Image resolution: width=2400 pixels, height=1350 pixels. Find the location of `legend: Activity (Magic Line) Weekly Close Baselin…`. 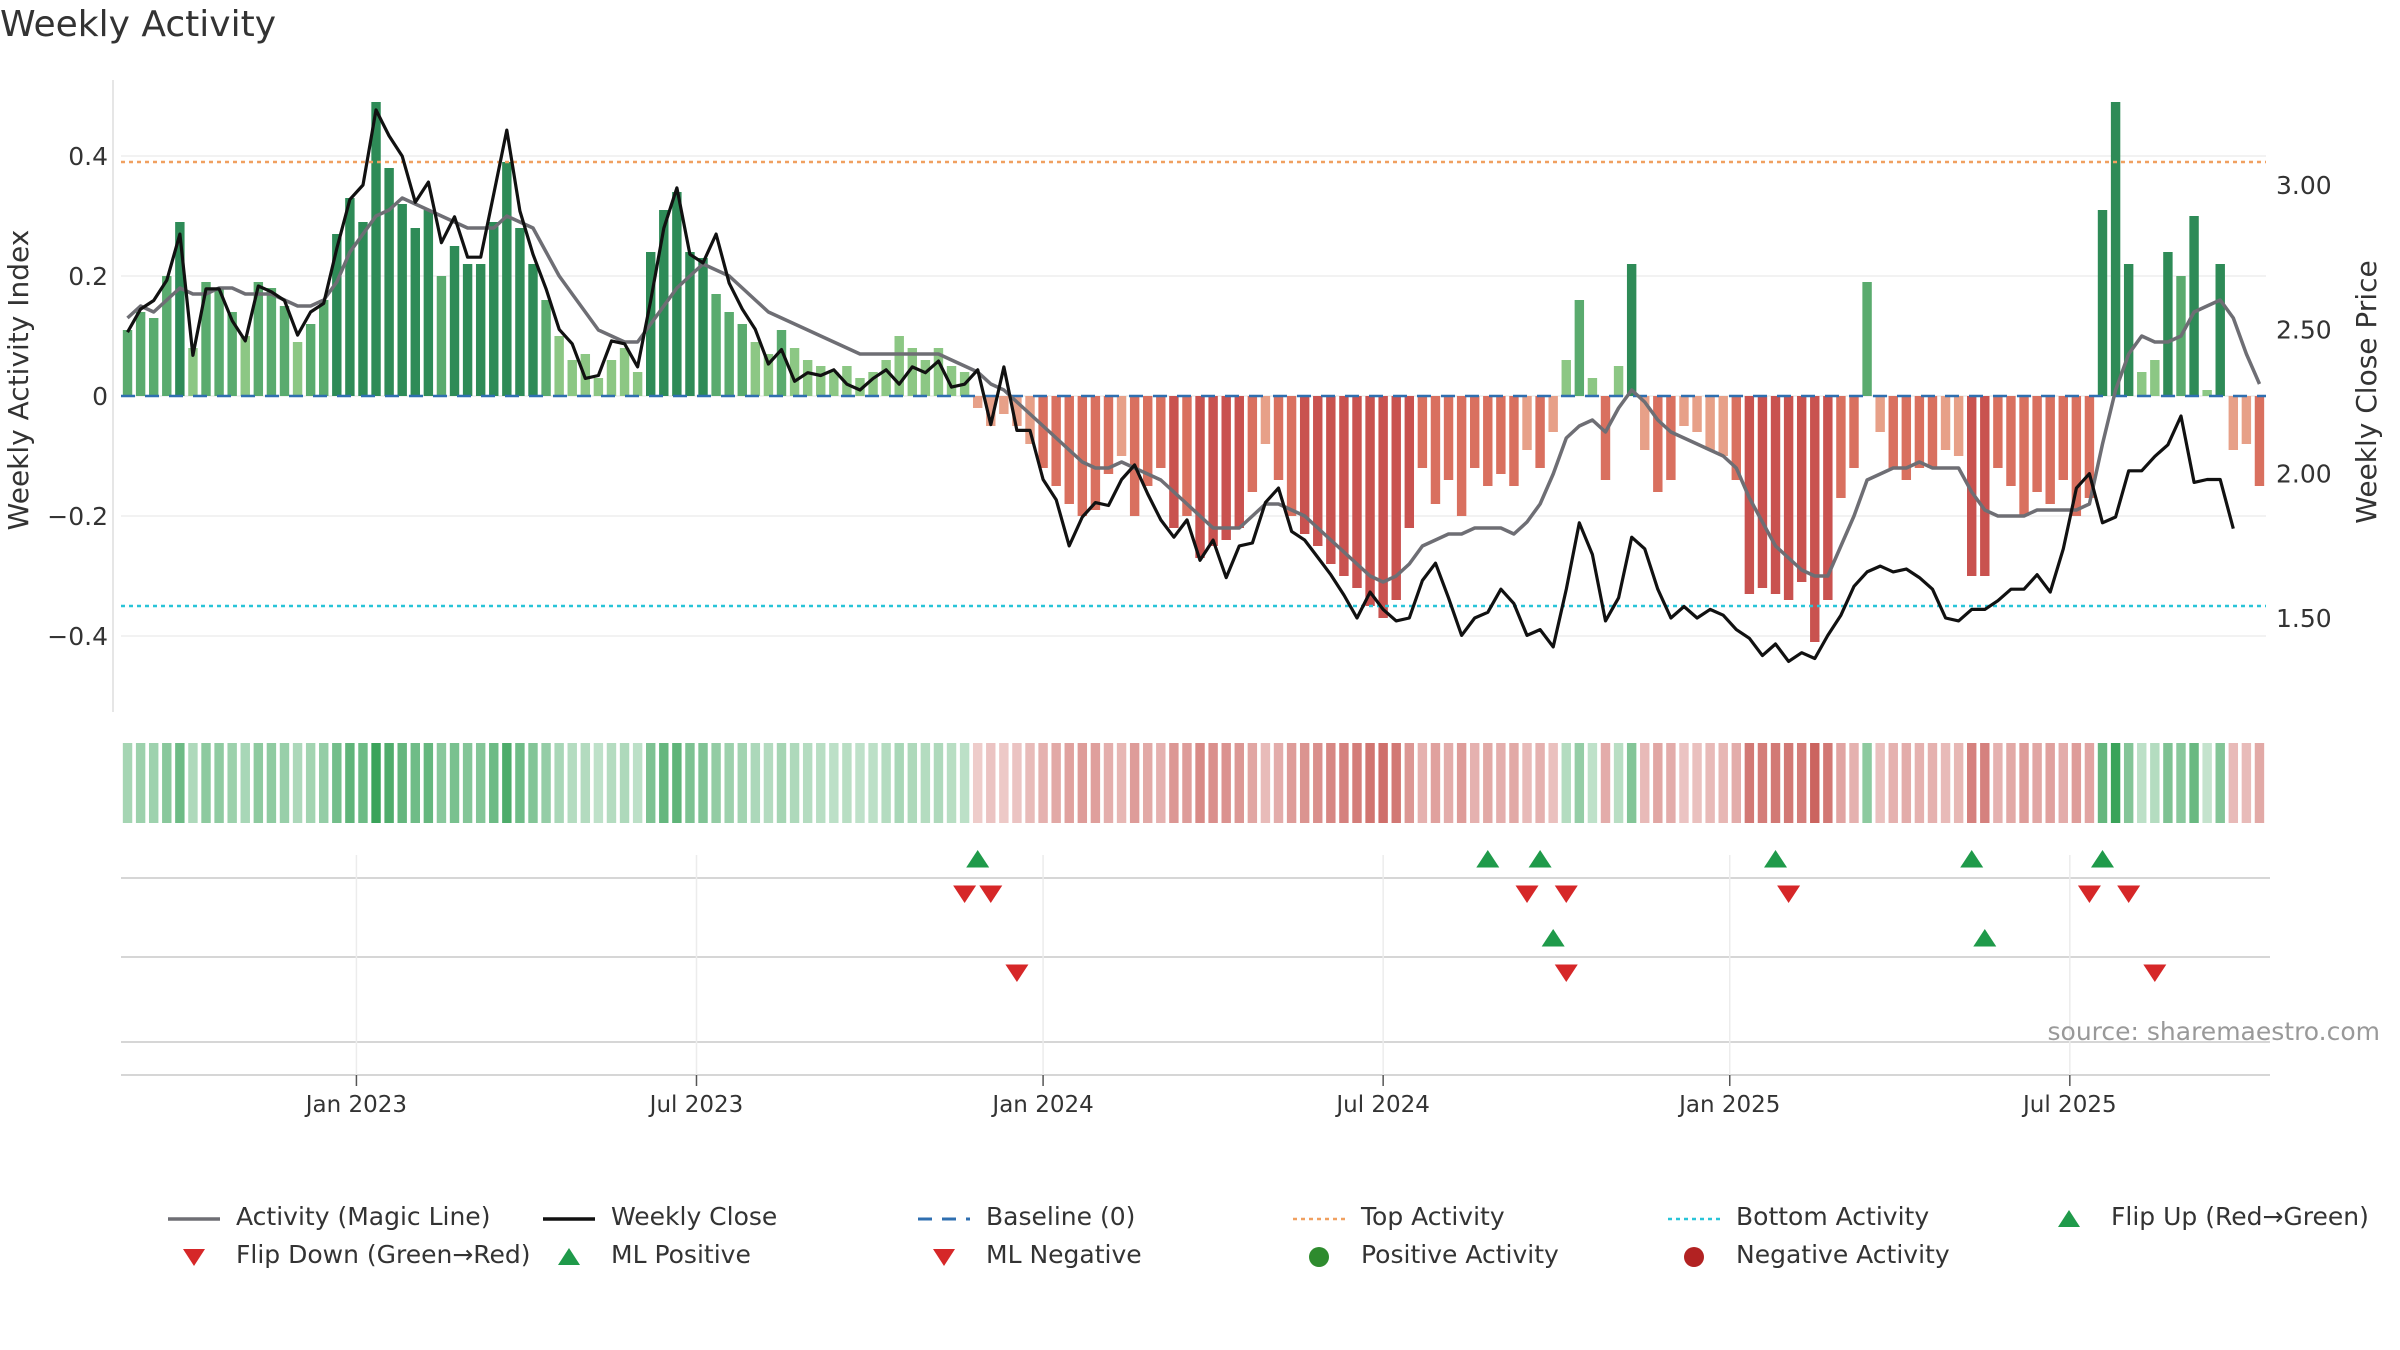

legend: Activity (Magic Line) Weekly Close Baselin… is located at coordinates (1280, 1245).